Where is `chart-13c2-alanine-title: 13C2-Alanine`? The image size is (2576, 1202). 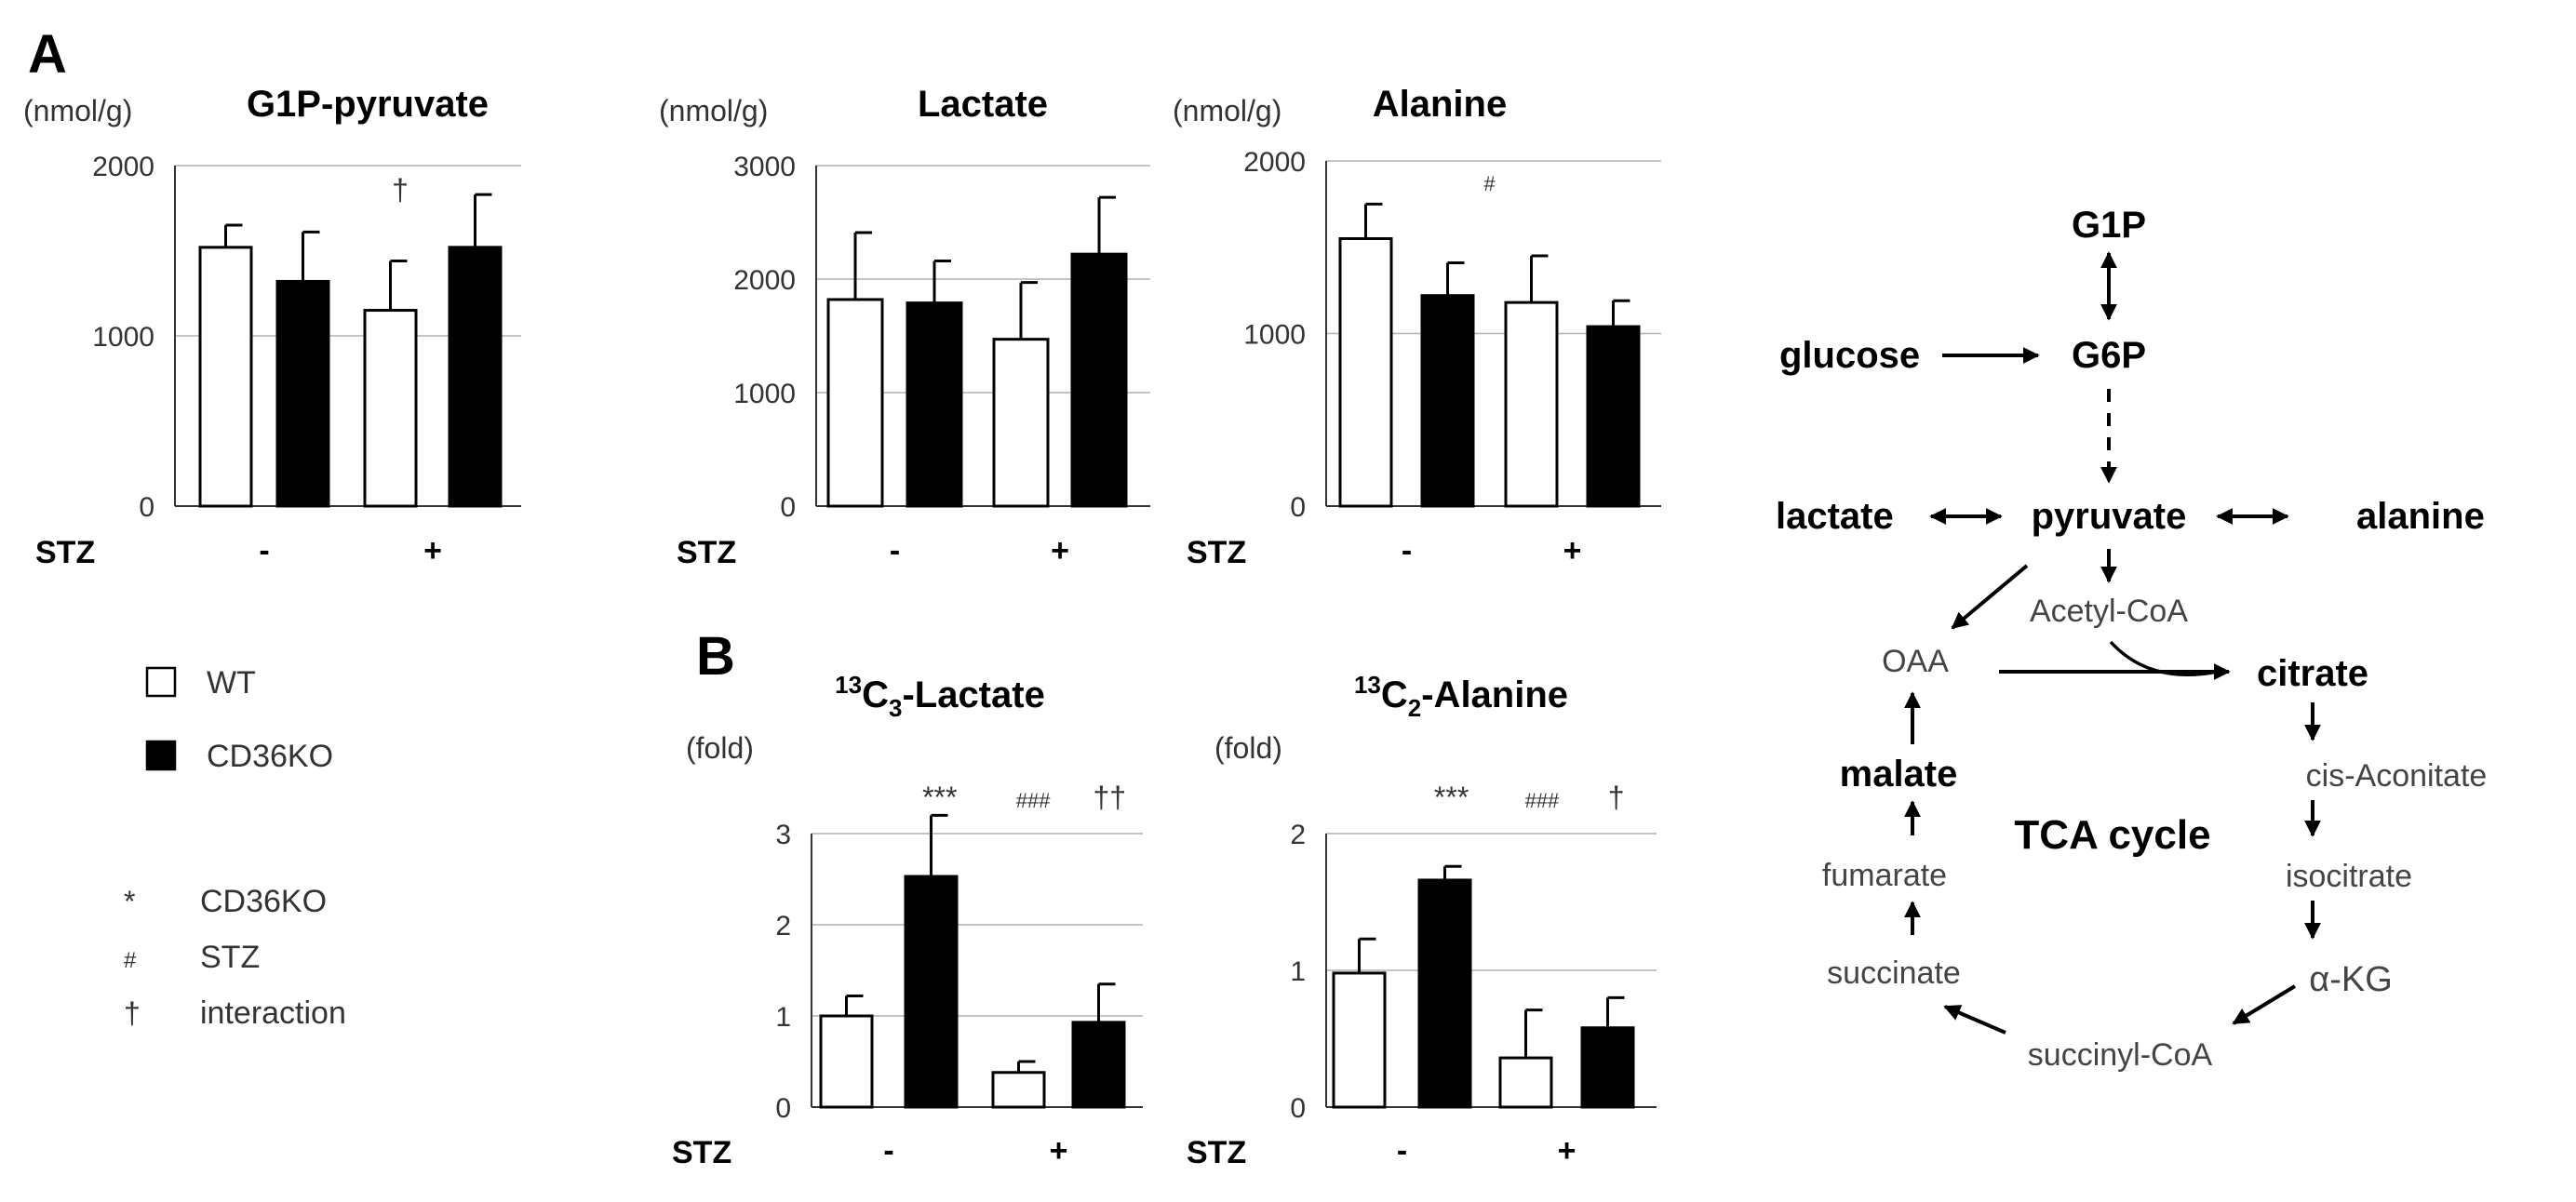
chart-13c2-alanine-title: 13C2-Alanine is located at coordinates (1461, 696).